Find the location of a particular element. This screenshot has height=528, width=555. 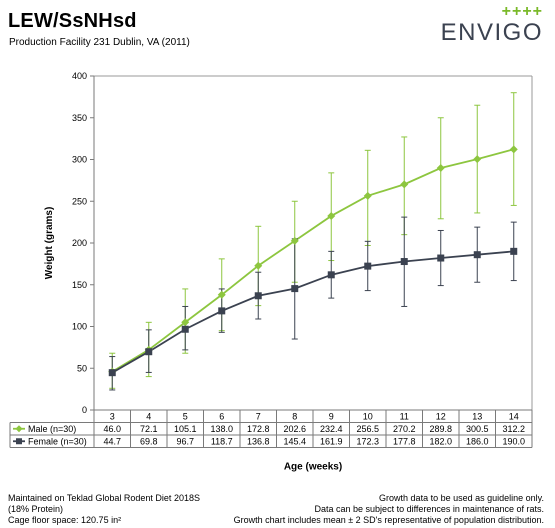

footer-cage-note: Cage floor space: 120.75 in² is located at coordinates (65, 520).